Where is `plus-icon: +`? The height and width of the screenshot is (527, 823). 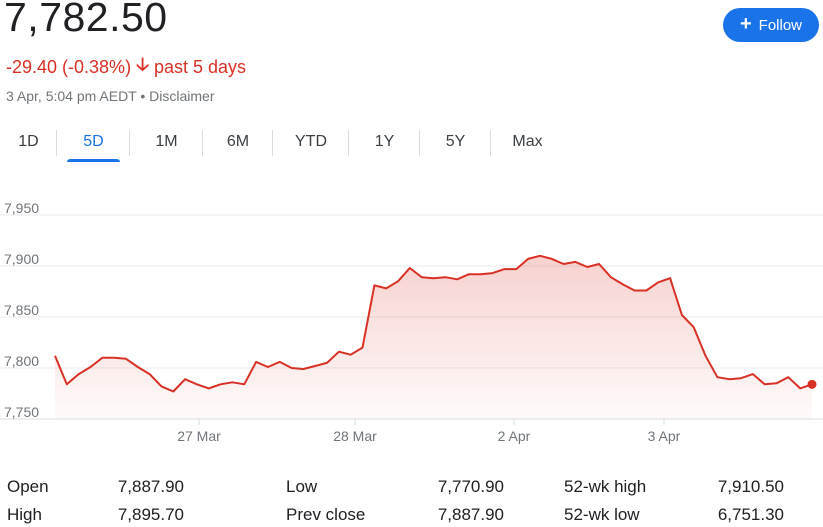 plus-icon: + is located at coordinates (745, 24).